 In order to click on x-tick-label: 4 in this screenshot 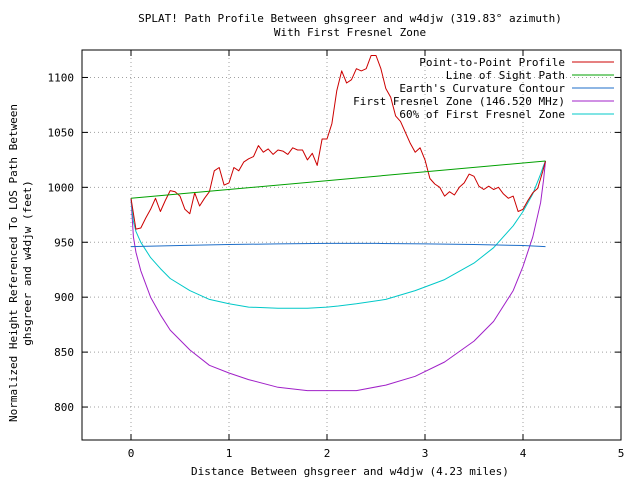, I will do `click(523, 453)`.